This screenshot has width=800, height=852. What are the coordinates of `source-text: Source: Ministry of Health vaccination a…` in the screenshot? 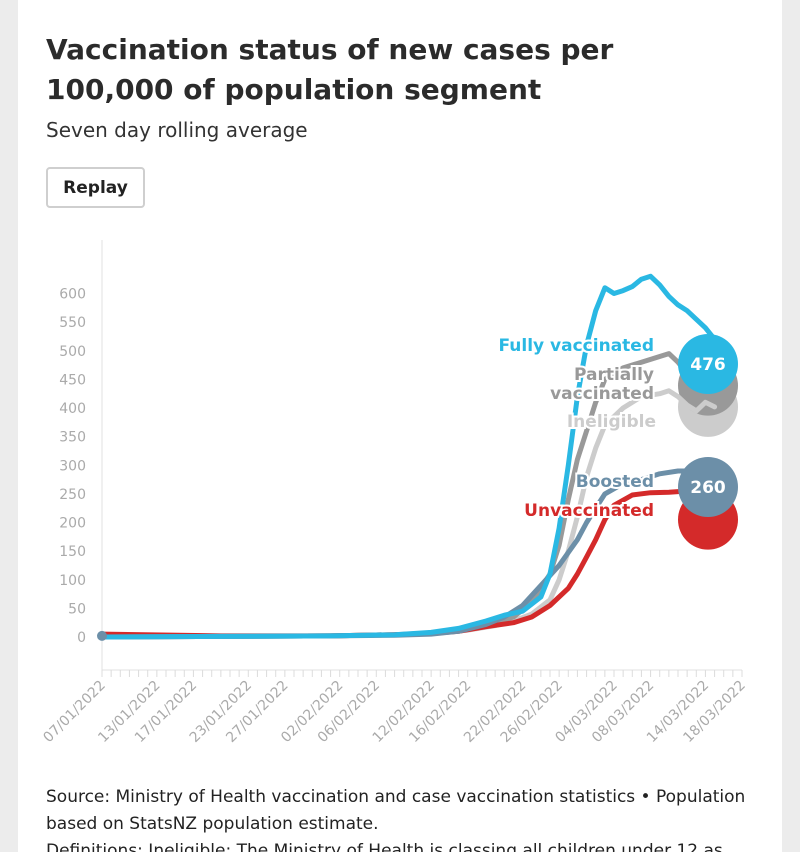 It's located at (396, 810).